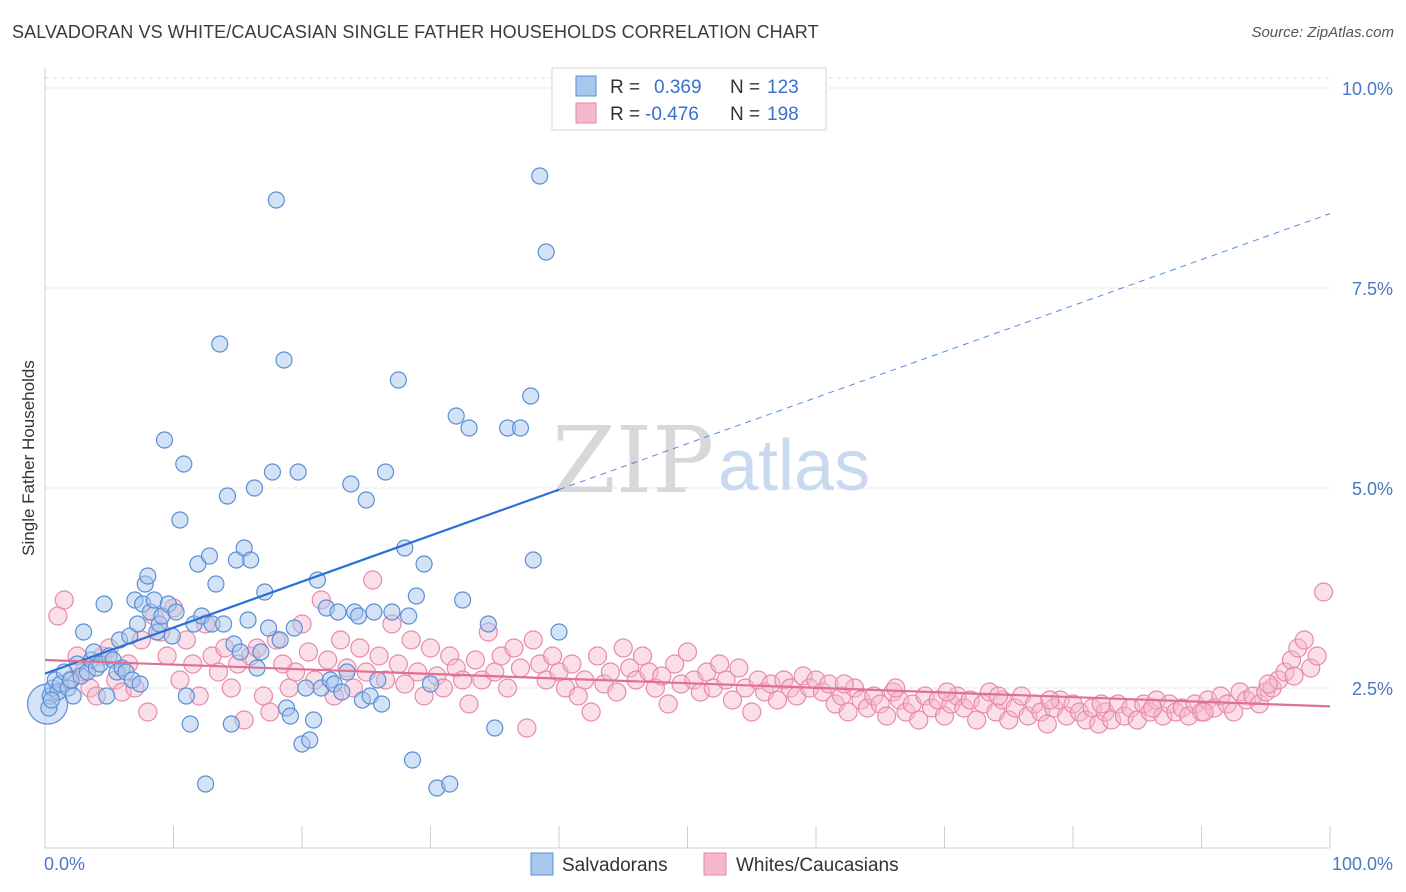 This screenshot has width=1406, height=892. What do you see at coordinates (633, 460) in the screenshot?
I see `watermark-zip: ZIP` at bounding box center [633, 460].